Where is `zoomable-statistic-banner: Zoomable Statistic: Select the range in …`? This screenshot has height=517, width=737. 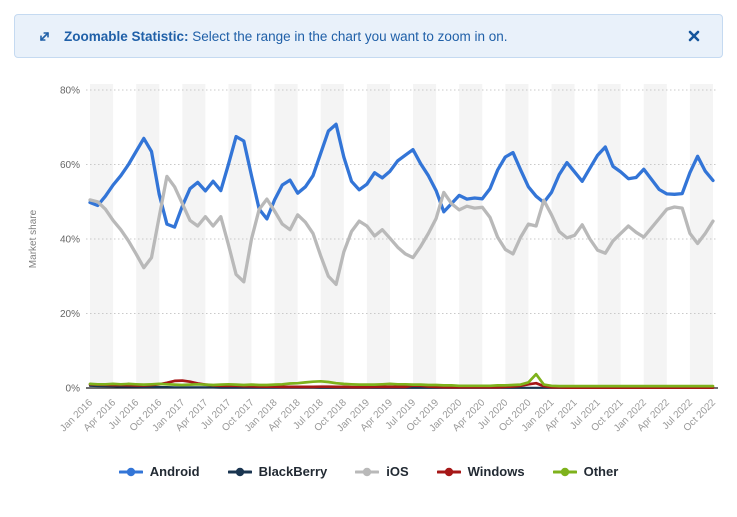
zoomable-statistic-banner: Zoomable Statistic: Select the range in … is located at coordinates (368, 36).